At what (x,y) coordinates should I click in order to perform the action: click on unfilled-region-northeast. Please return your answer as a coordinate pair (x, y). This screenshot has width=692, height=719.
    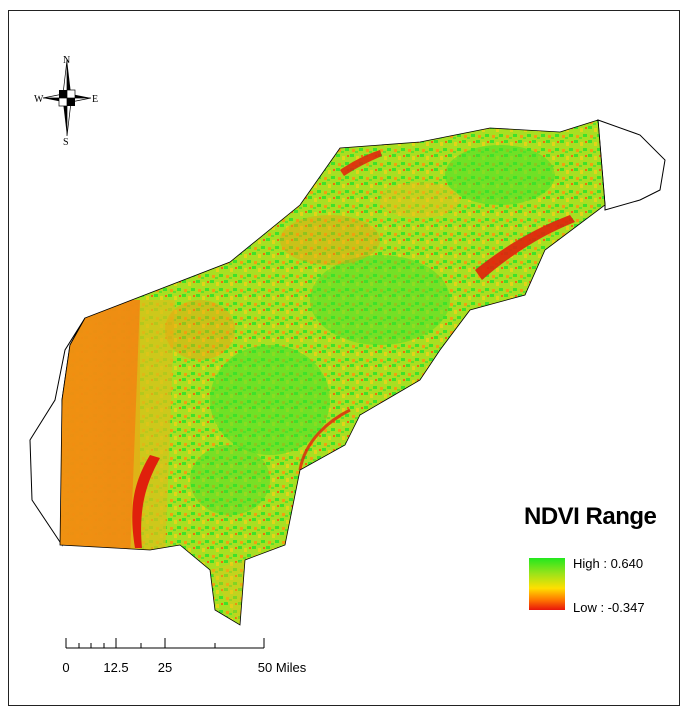
    Looking at the image, I should click on (631, 165).